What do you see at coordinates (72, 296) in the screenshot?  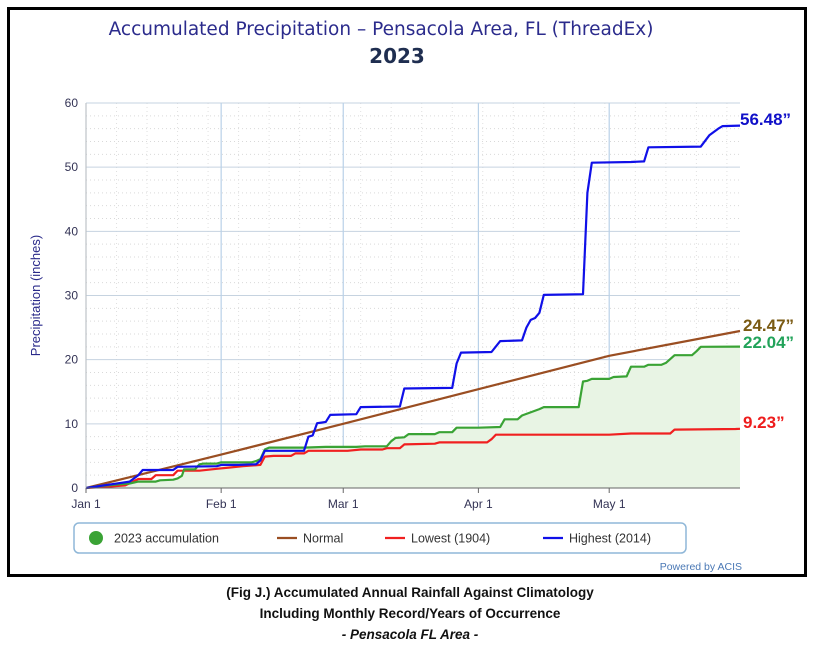 I see `y-tick-label: 30` at bounding box center [72, 296].